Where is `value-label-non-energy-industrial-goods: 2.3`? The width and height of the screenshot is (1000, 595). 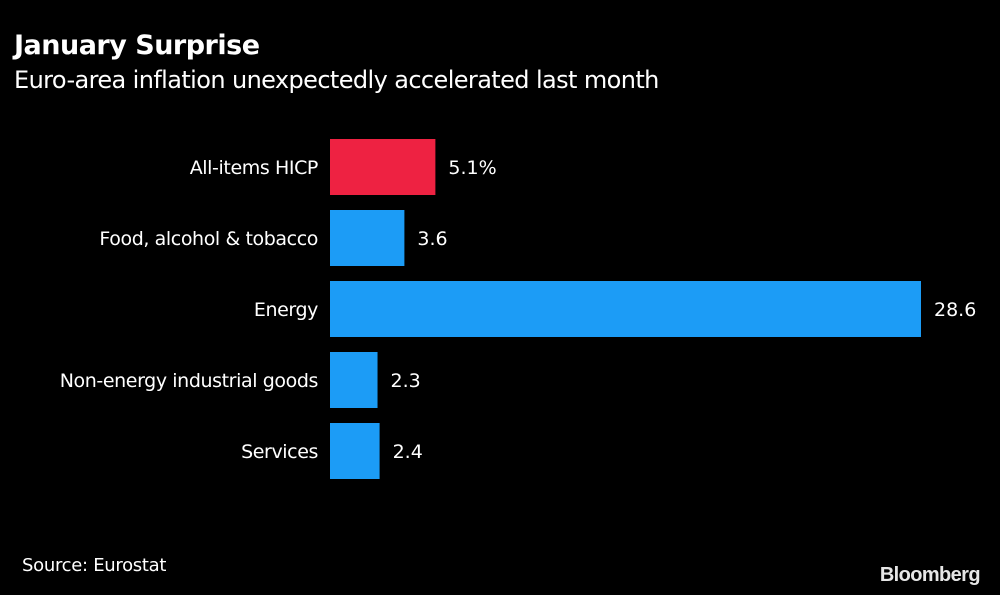
value-label-non-energy-industrial-goods: 2.3 is located at coordinates (406, 381).